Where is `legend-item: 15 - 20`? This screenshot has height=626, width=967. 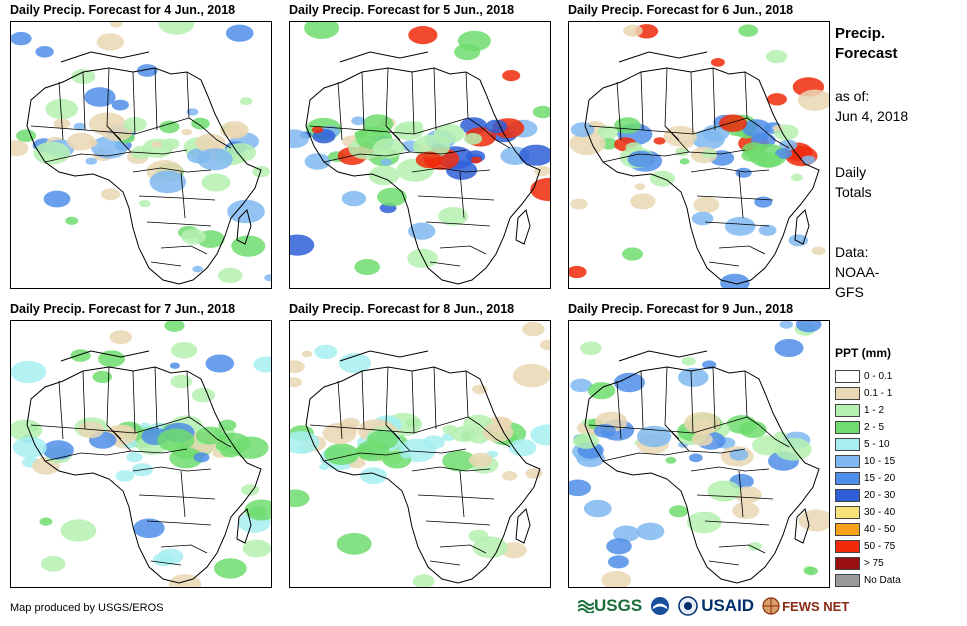
legend-item: 15 - 20 is located at coordinates (868, 478).